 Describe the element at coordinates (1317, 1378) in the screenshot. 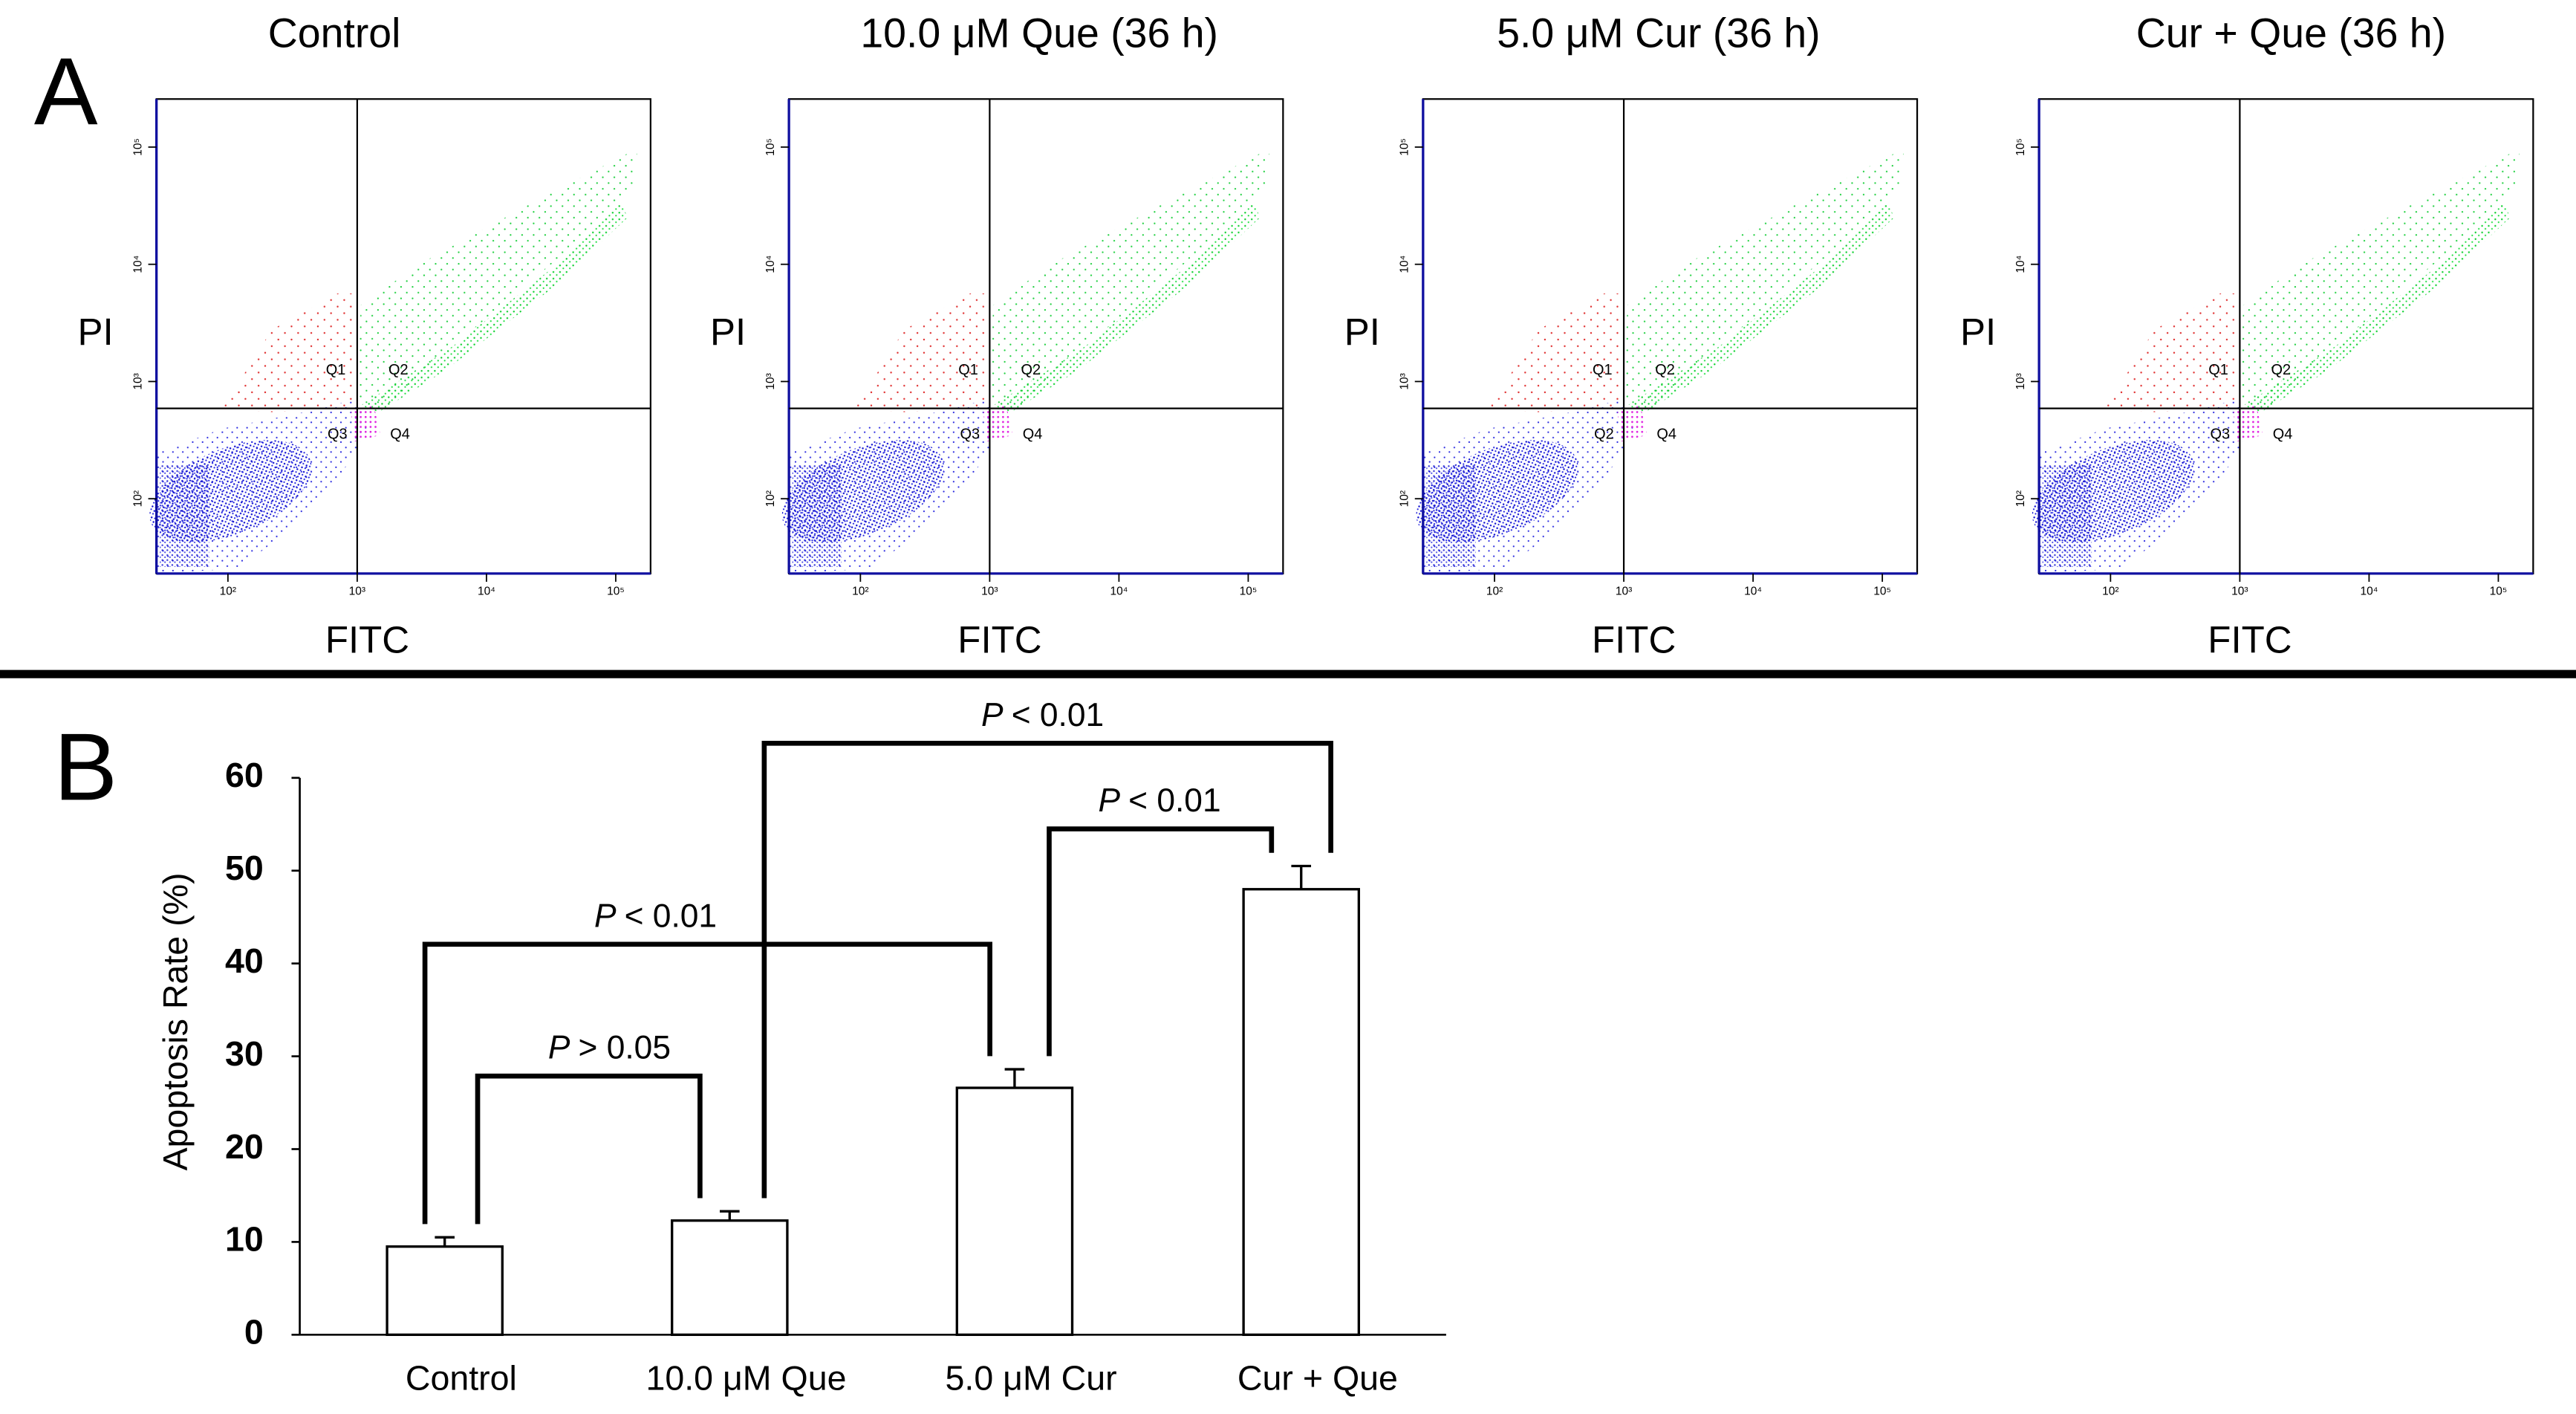

I see `x-tick-label: Cur + Que` at that location.